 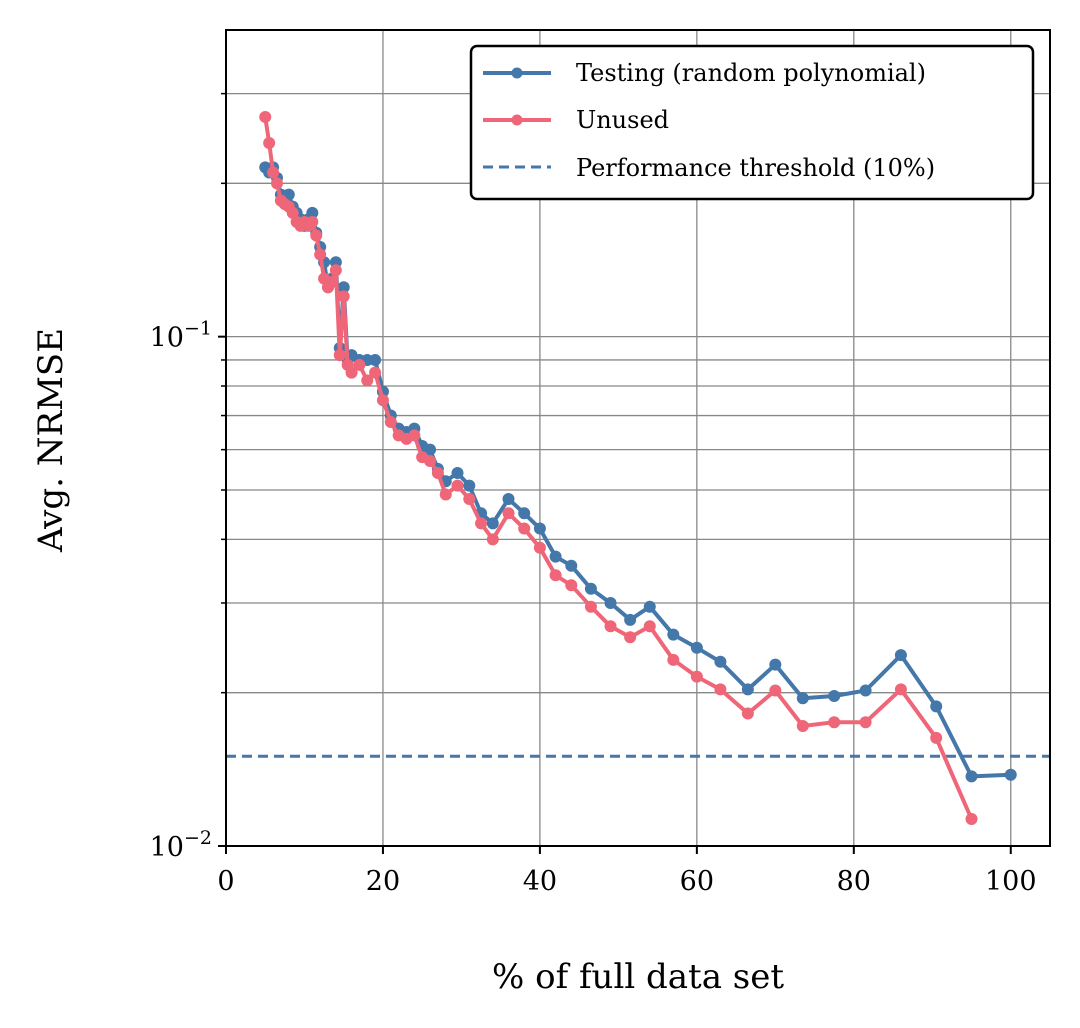 What do you see at coordinates (540, 881) in the screenshot?
I see `x-tick-label: 40` at bounding box center [540, 881].